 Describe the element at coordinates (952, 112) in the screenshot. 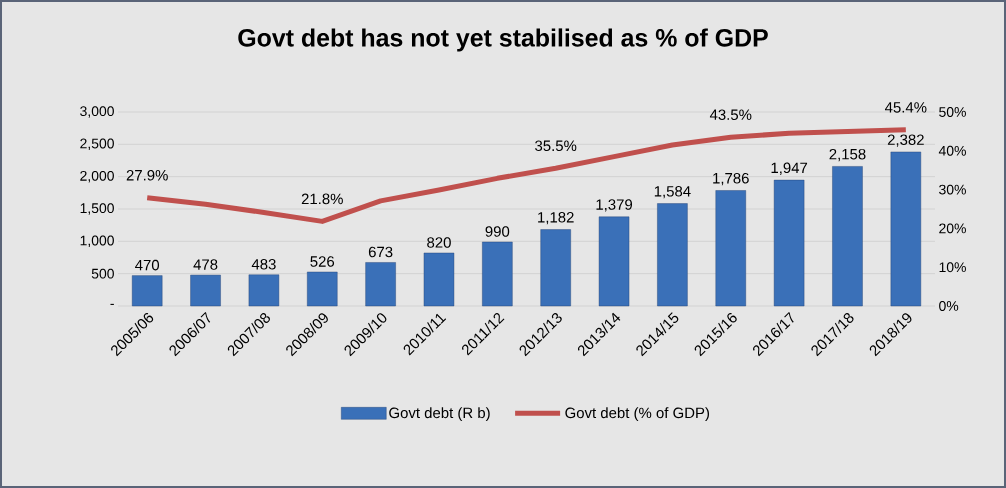

I see `y2-tick-label: 50%` at that location.